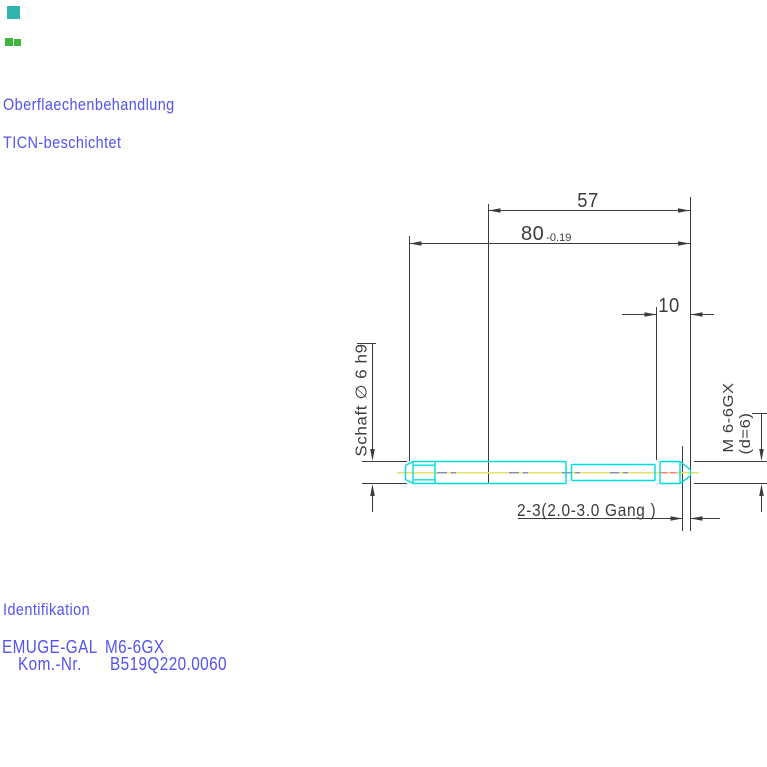 Image resolution: width=767 pixels, height=767 pixels. I want to click on dim-chamfer-value: 2-3(2.0-3.0 Gang ), so click(587, 510).